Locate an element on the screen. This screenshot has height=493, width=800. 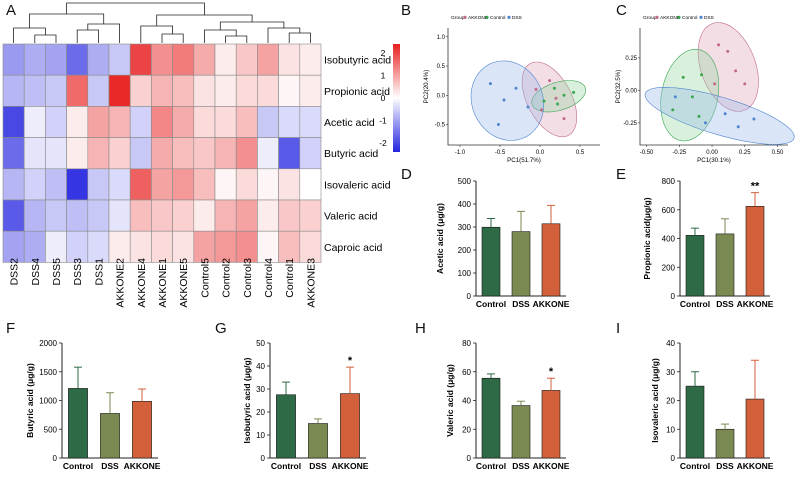
heatmap-column-label: DSS1 is located at coordinates (99, 272).